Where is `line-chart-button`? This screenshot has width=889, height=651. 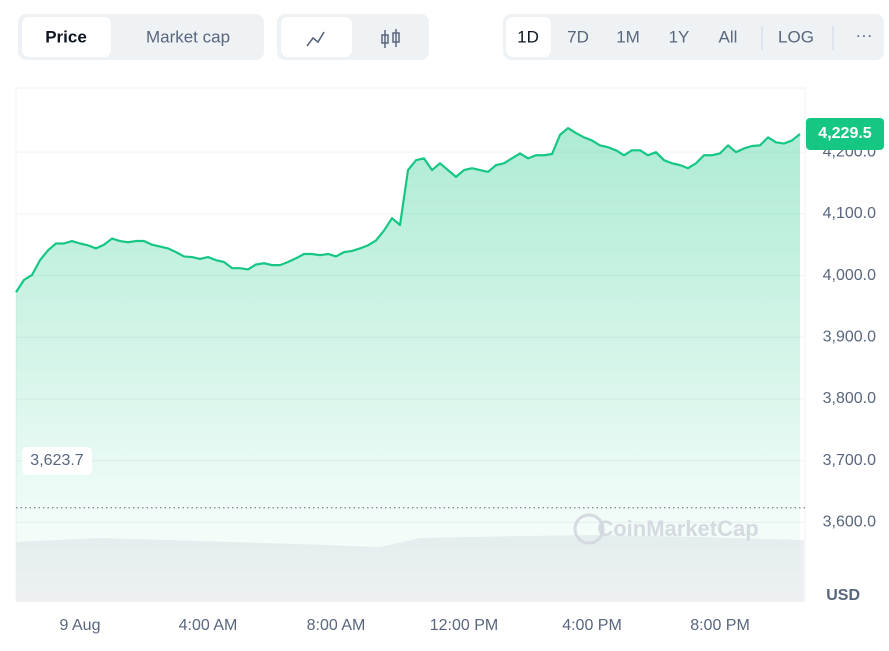
line-chart-button is located at coordinates (316, 37).